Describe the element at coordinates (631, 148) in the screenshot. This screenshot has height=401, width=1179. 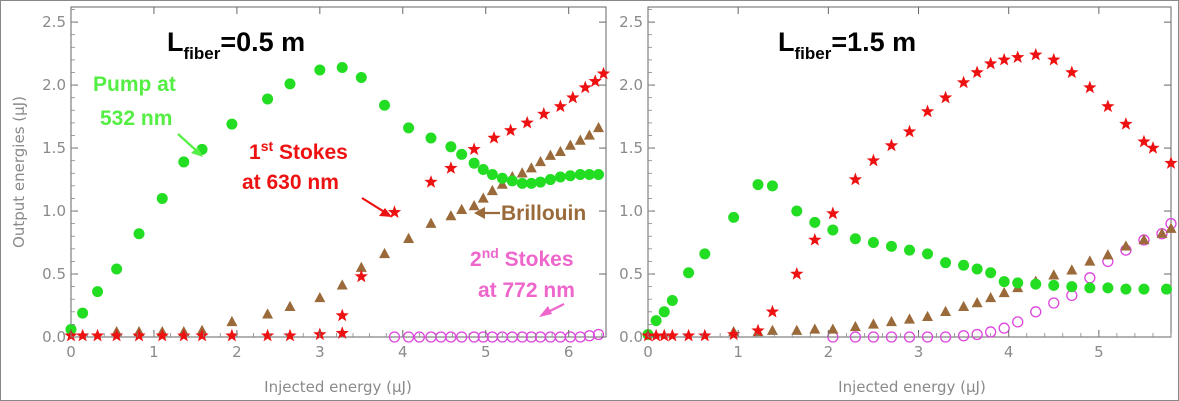
I see `y-tick-label-right-3: 1.5` at that location.